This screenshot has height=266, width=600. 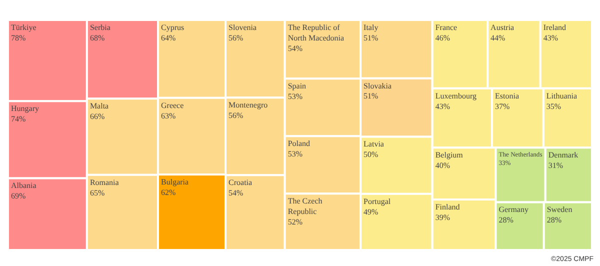 I want to click on category-label: The Republic of North Macedonia, so click(x=316, y=32).